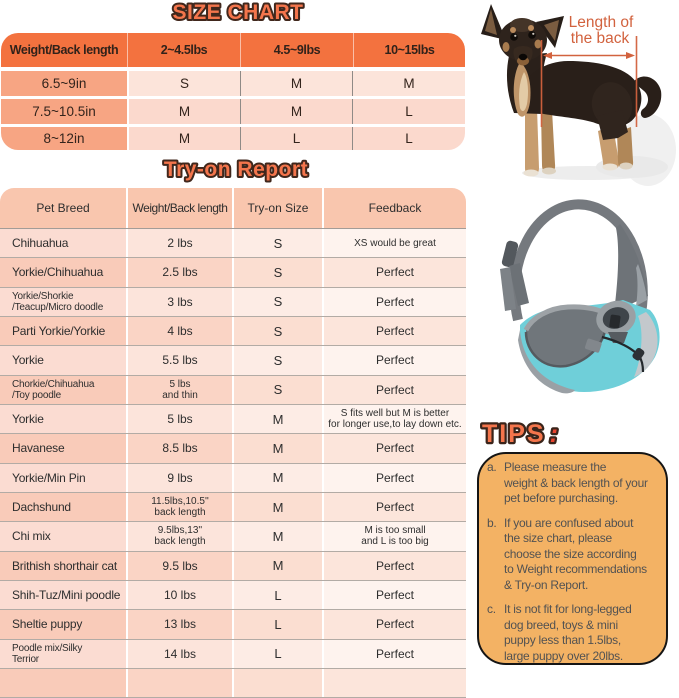 This screenshot has width=679, height=698. Describe the element at coordinates (600, 38) in the screenshot. I see `svg-text: the back` at that location.